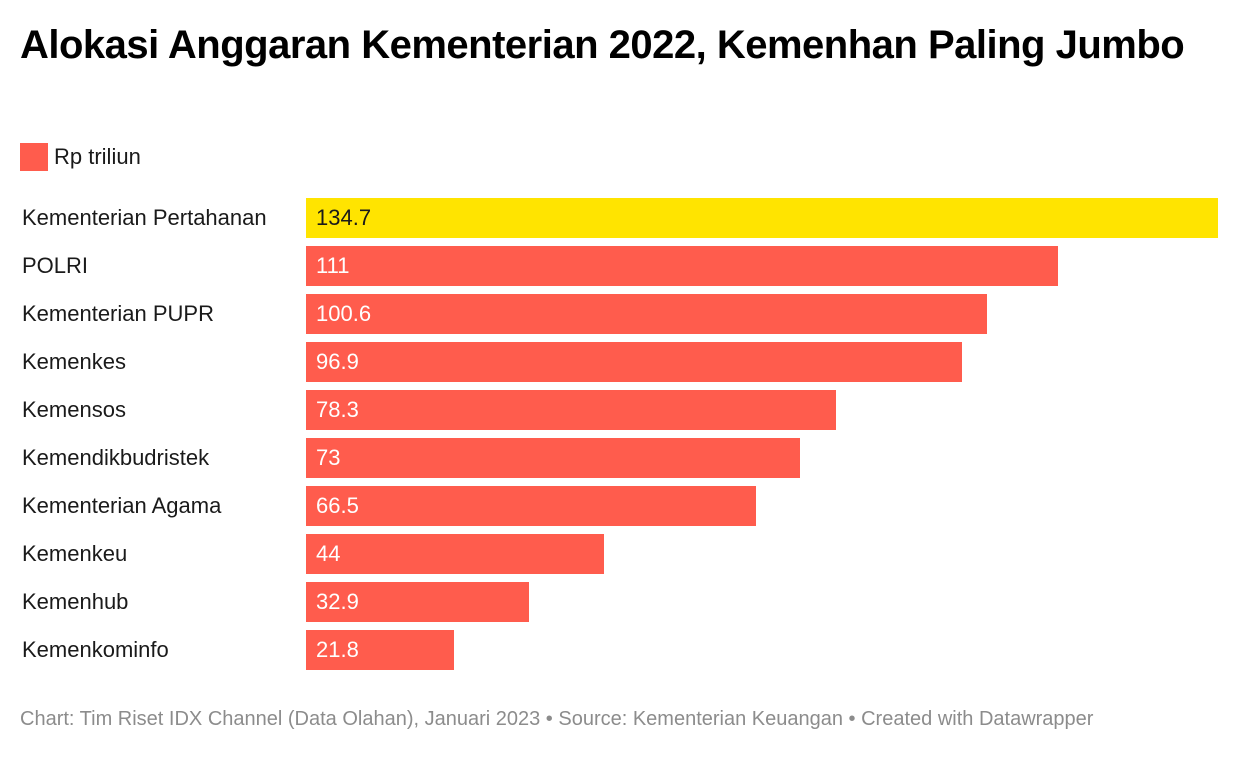 The height and width of the screenshot is (758, 1240). I want to click on legend-swatch, so click(34, 157).